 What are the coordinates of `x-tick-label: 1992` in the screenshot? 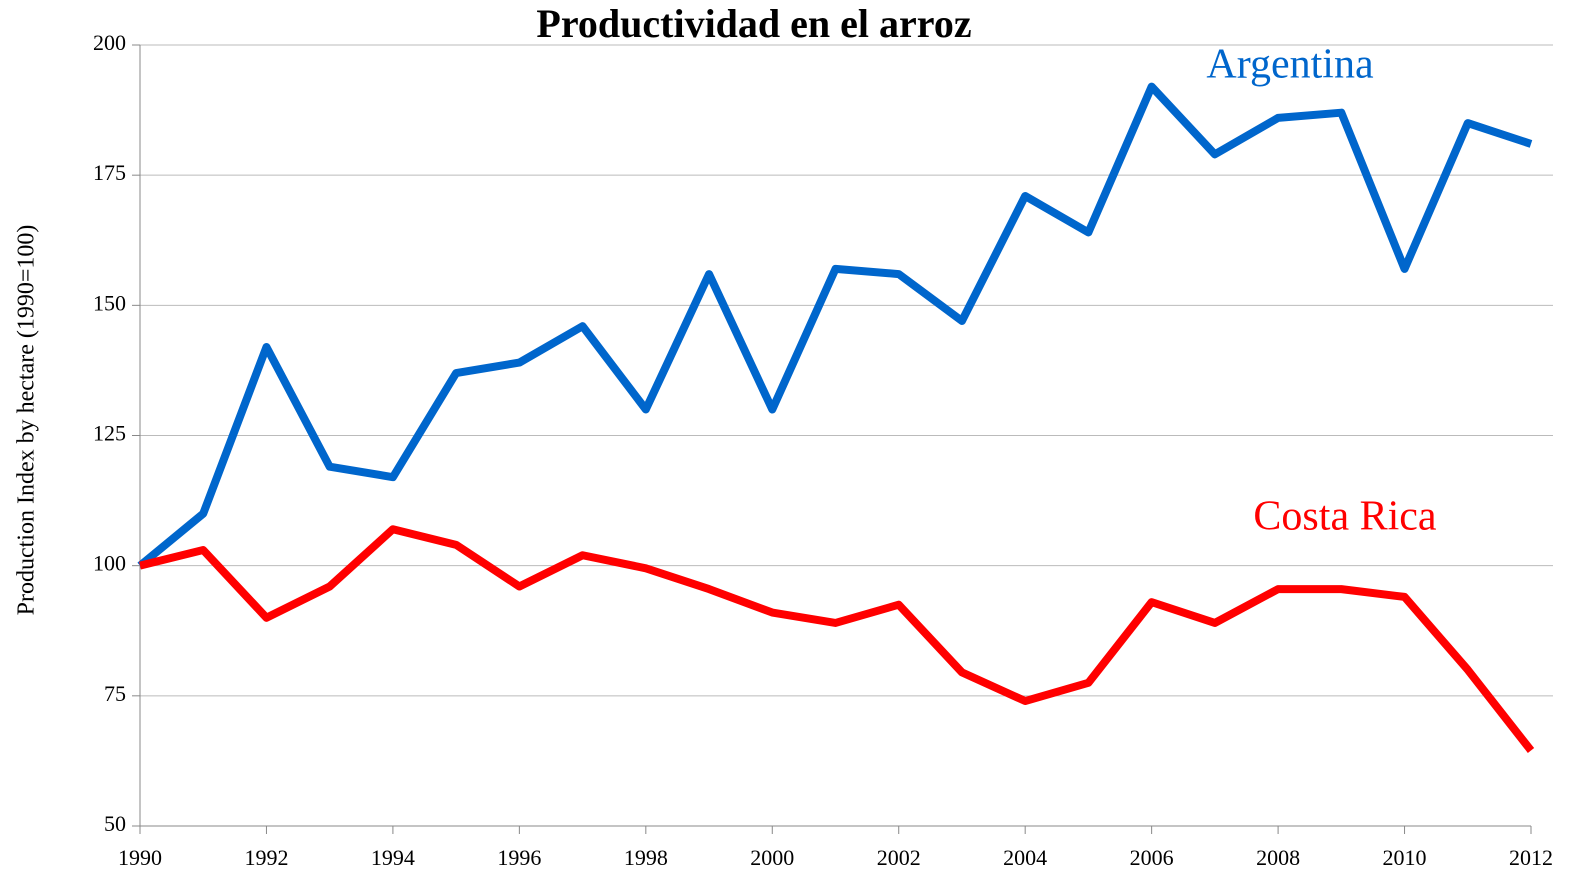 It's located at (266, 857).